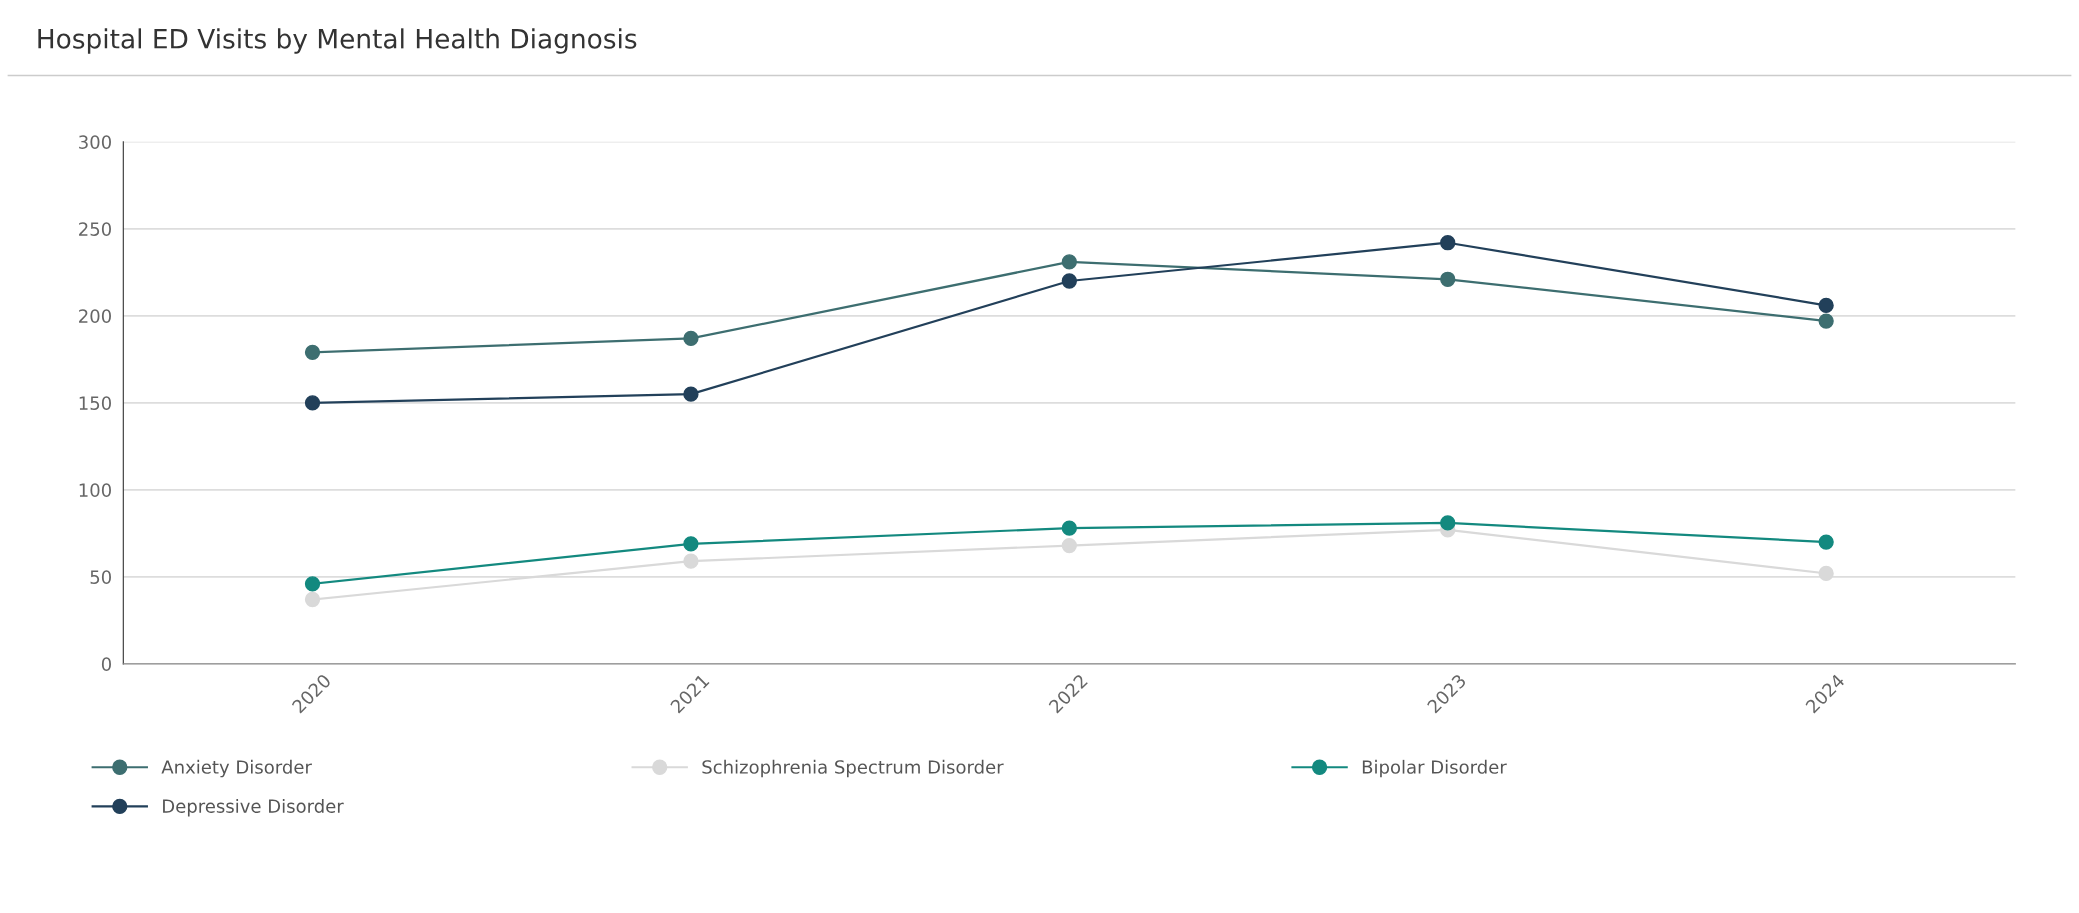 Image resolution: width=2079 pixels, height=913 pixels. I want to click on y-tick-label: 150, so click(95, 403).